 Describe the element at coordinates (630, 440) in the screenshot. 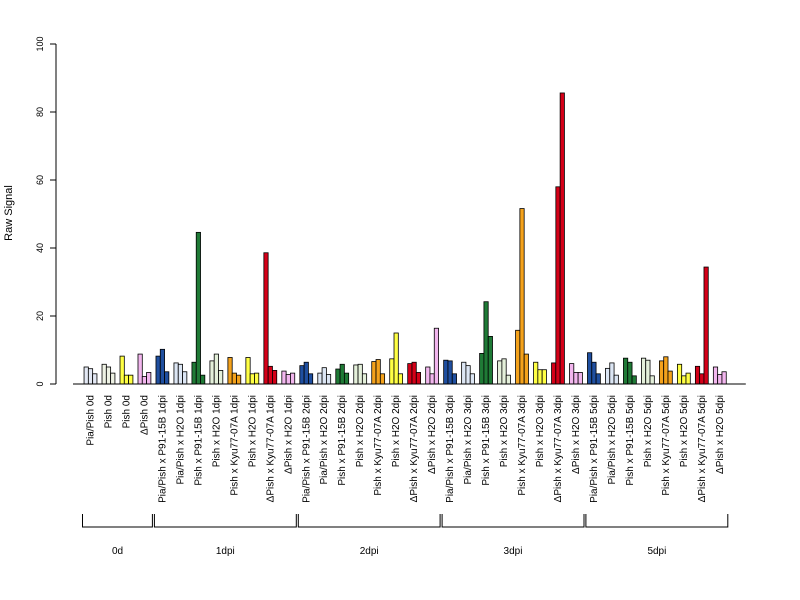

I see `x-tick-label: Pish x P91-15B 5dpi` at that location.